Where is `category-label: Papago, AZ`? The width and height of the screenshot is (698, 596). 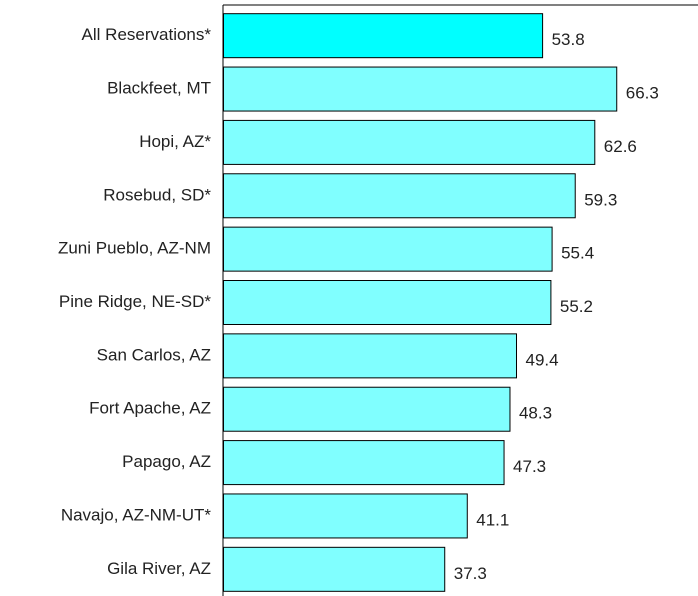 category-label: Papago, AZ is located at coordinates (166, 461).